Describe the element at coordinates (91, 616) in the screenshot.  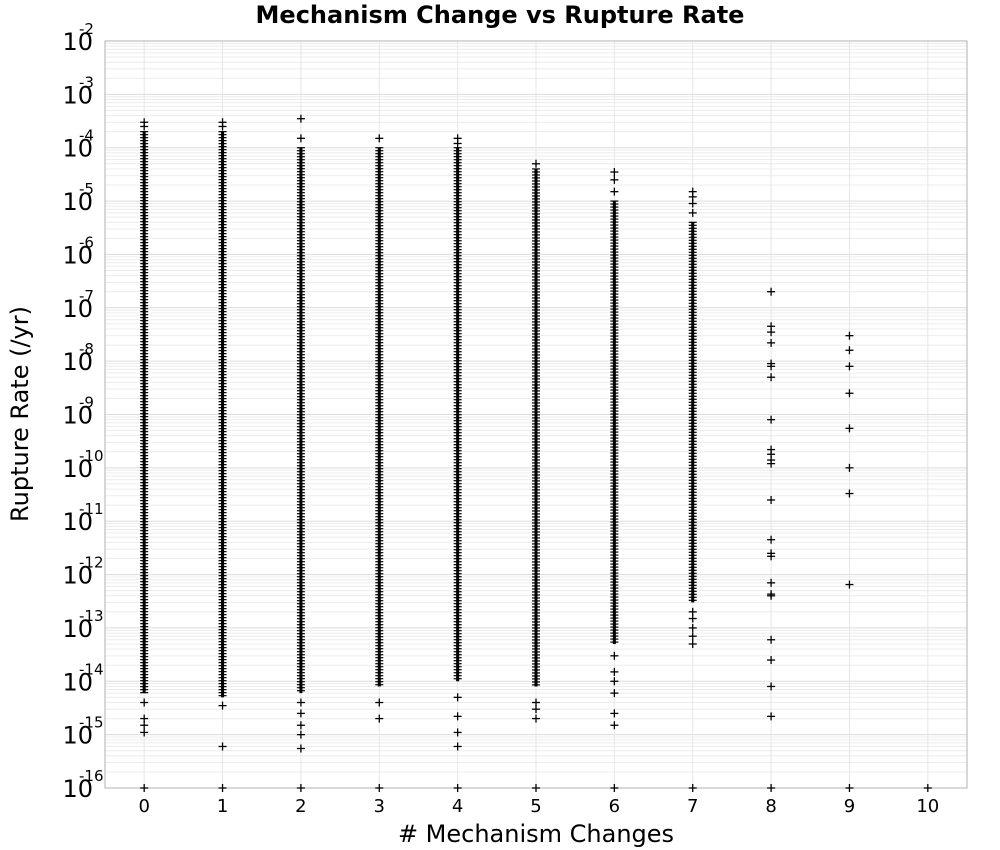
I see `y-tick-exponent: -13` at that location.